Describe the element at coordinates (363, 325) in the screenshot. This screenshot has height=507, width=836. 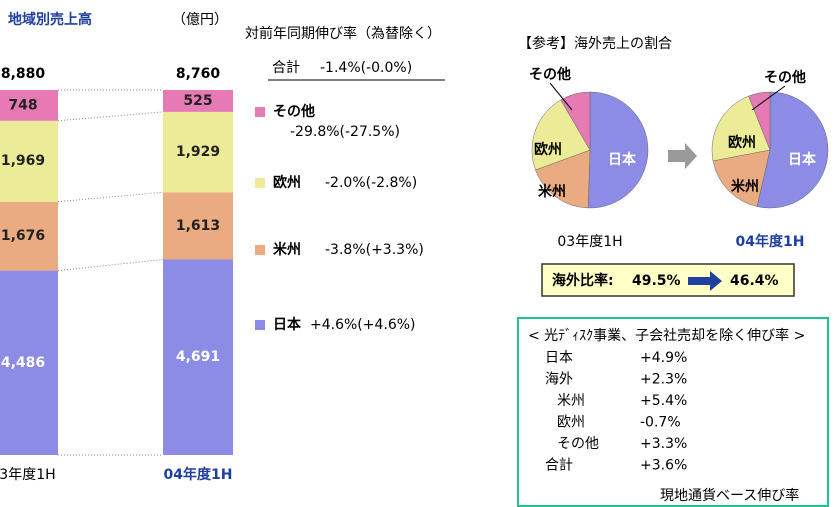
I see `growth: +4.6%(+4.6%)` at that location.